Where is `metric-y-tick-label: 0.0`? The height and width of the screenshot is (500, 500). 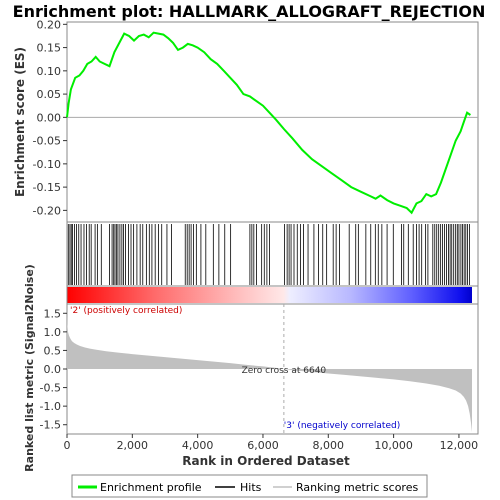 metric-y-tick-label: 0.0 is located at coordinates (53, 369).